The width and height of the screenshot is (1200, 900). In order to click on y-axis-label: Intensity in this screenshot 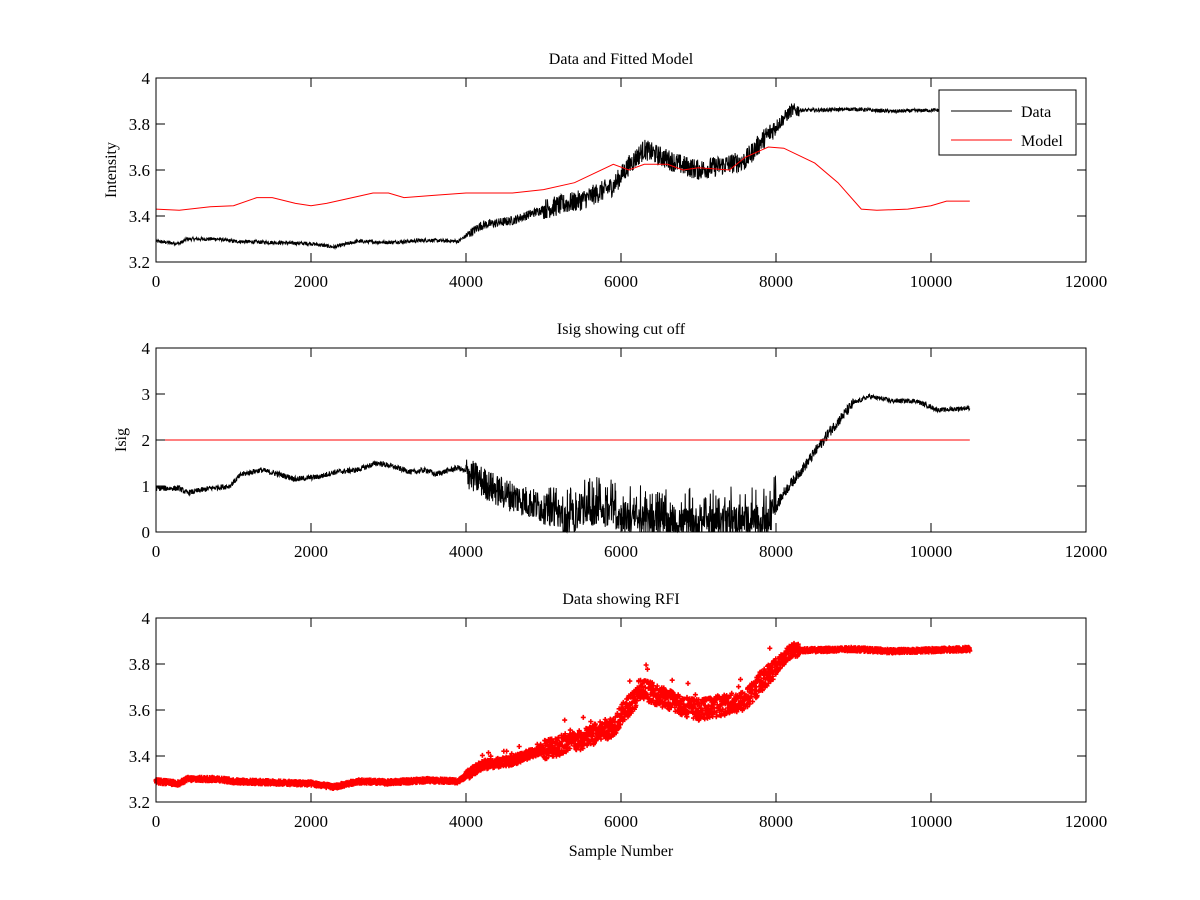, I will do `click(111, 170)`.